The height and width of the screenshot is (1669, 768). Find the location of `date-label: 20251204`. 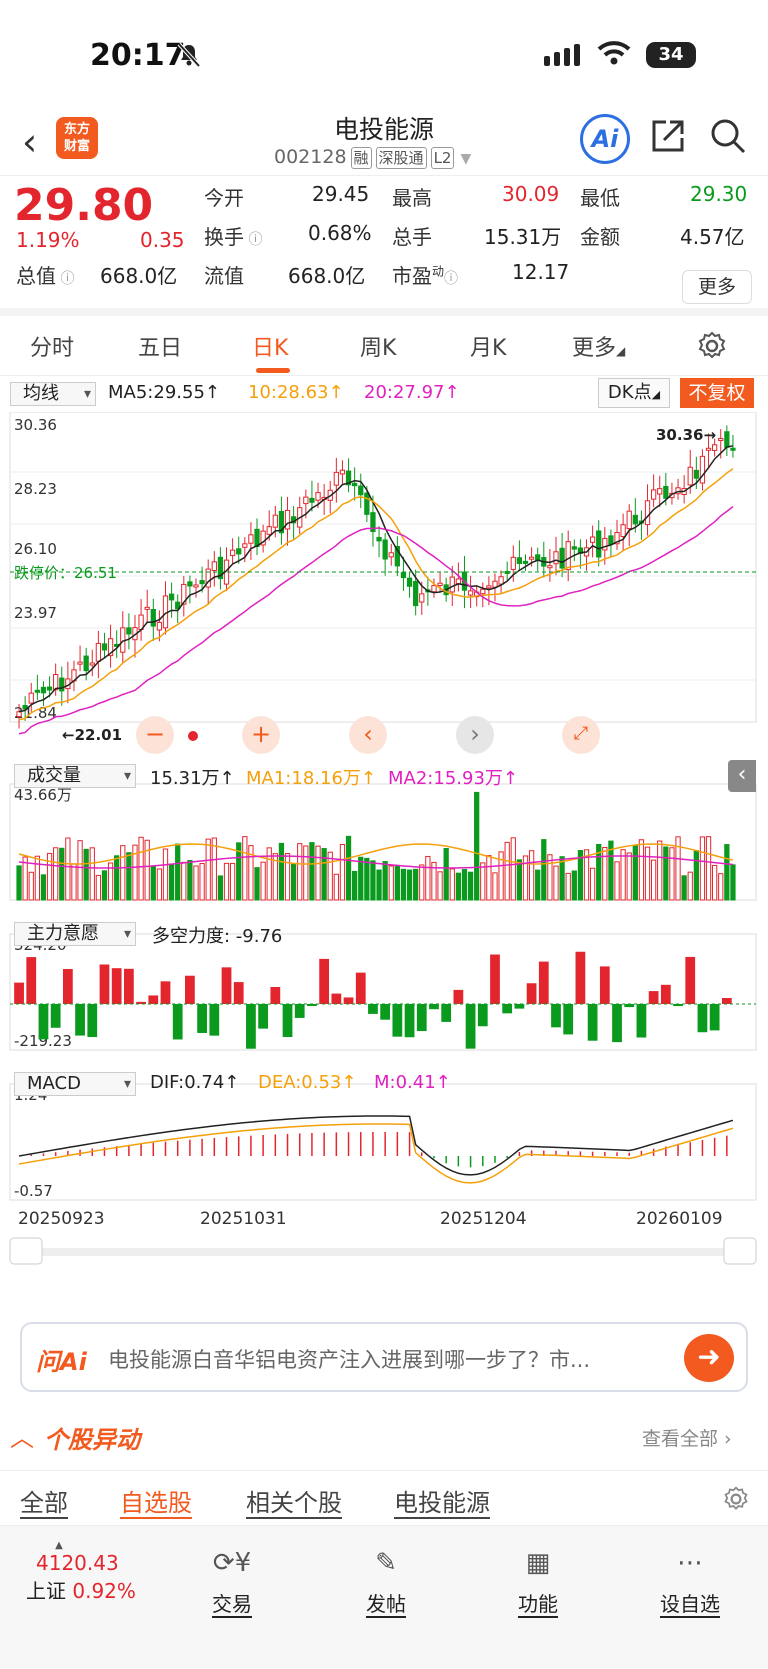

date-label: 20251204 is located at coordinates (483, 1219).